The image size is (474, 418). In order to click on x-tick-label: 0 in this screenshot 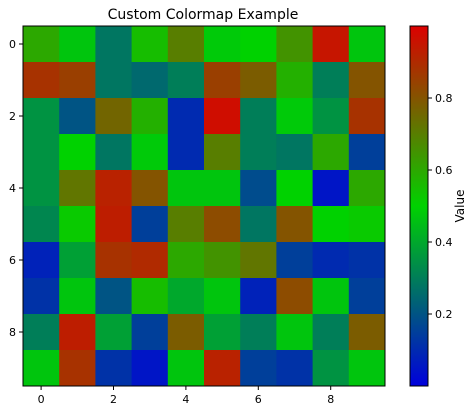, I will do `click(41, 399)`.